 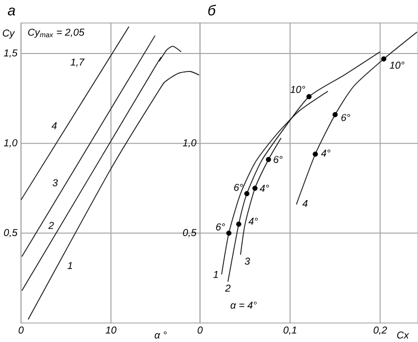 I want to click on x-tick-label: 0,2, so click(x=380, y=330).